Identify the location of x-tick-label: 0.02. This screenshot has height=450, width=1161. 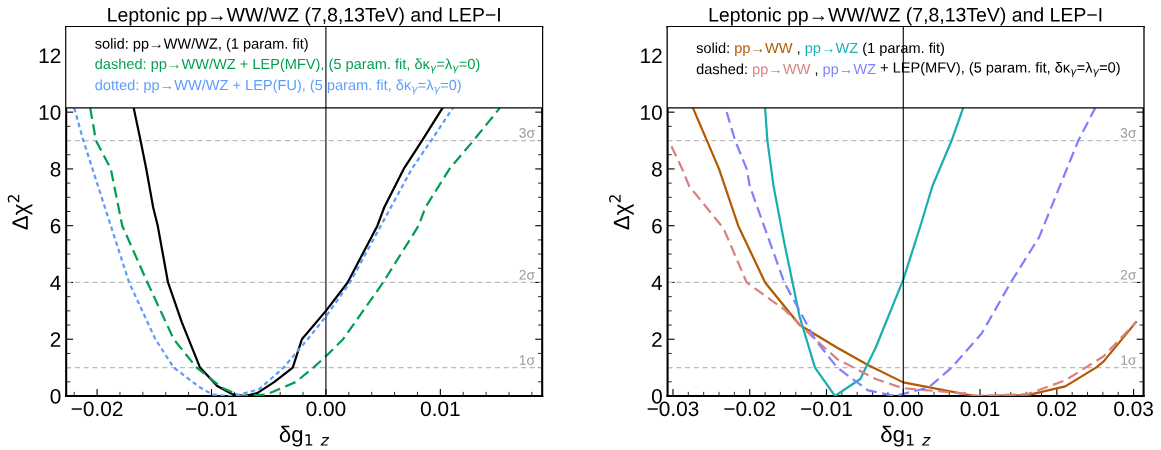
(1057, 409).